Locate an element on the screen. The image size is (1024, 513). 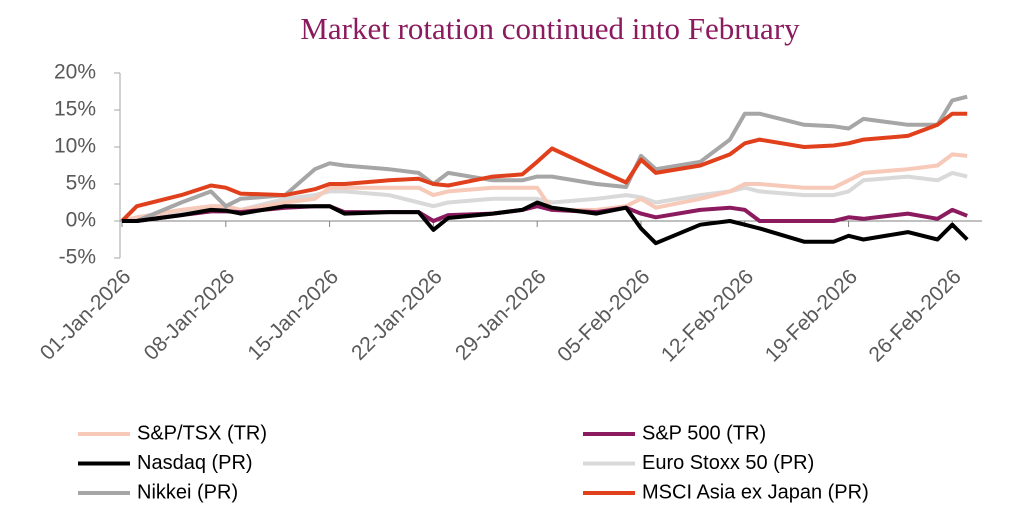
y-tick-label: 0% is located at coordinates (81, 220).